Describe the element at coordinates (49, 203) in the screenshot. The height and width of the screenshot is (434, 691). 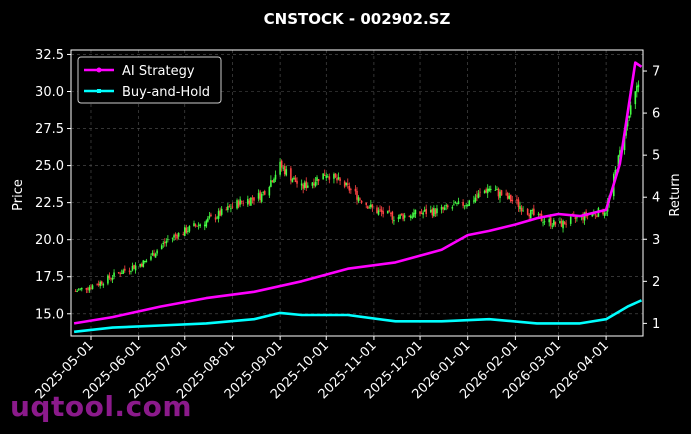
I see `y-left-tick-label: 22.5` at that location.